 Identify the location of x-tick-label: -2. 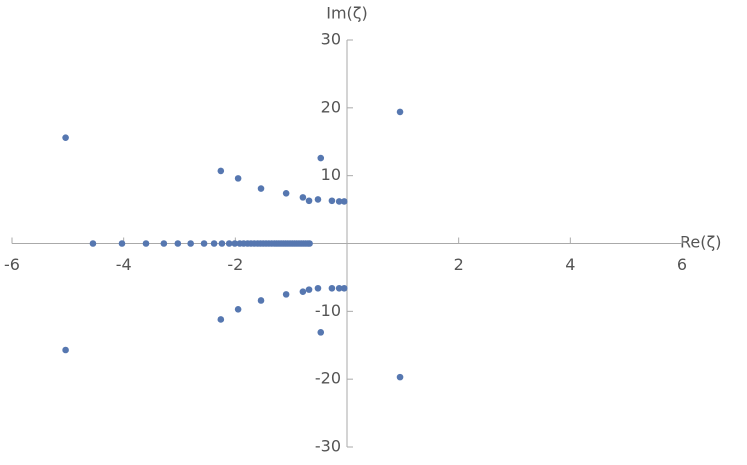
(235, 264).